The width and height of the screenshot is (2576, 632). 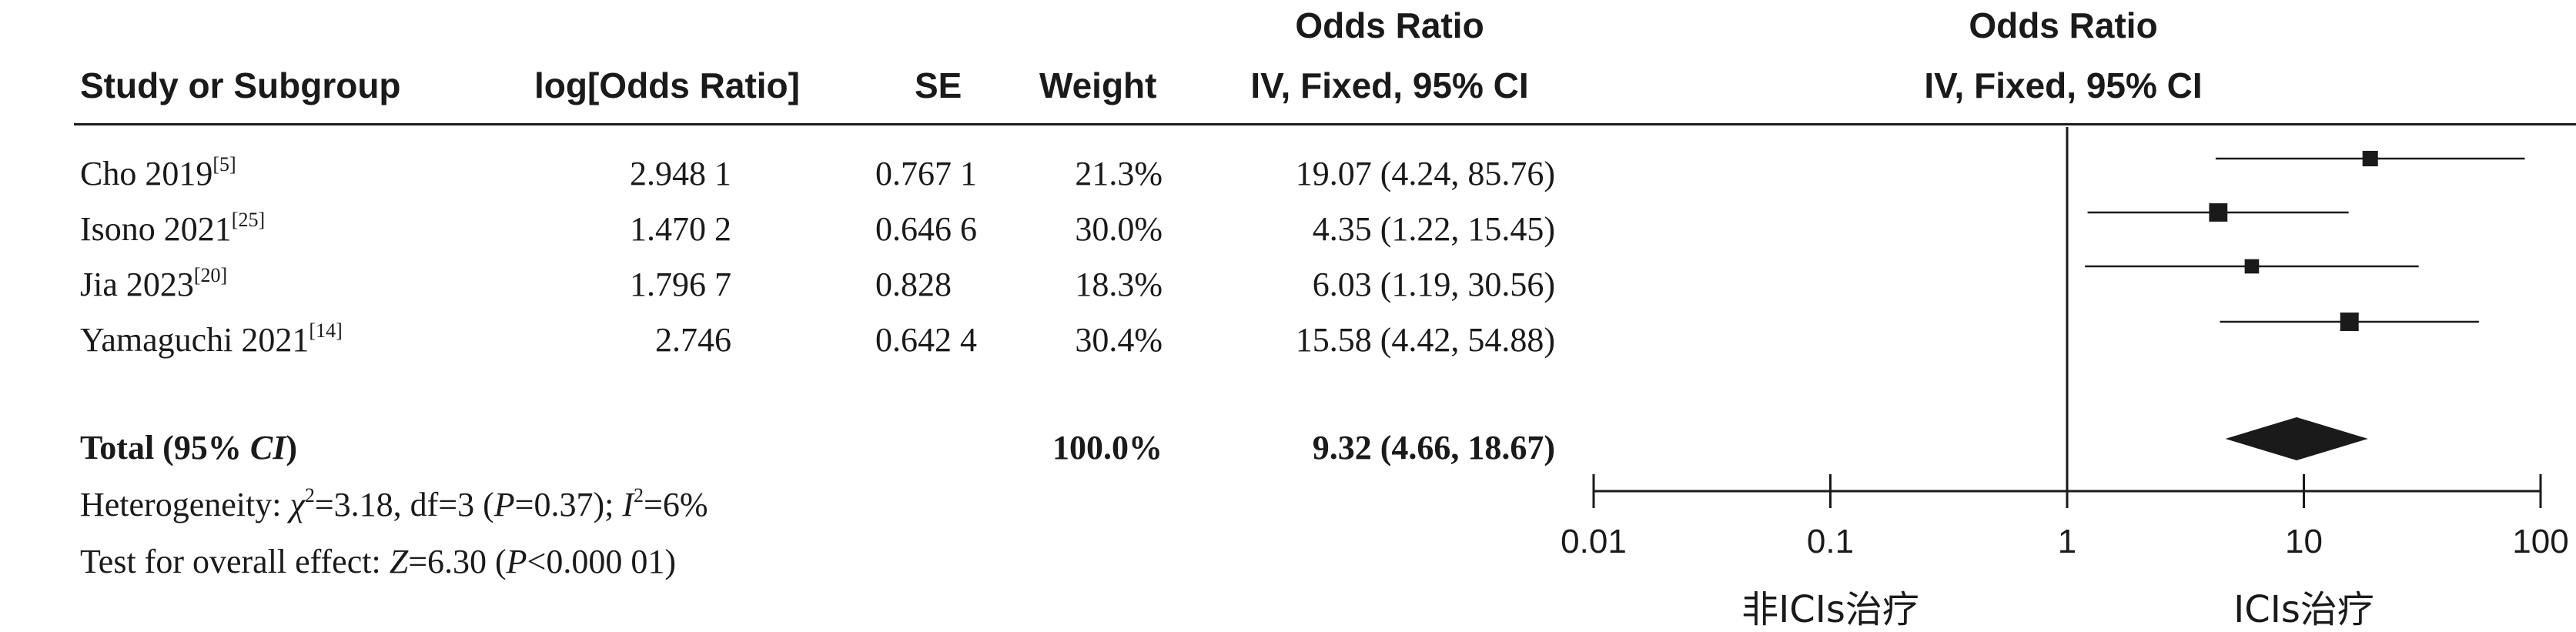 I want to click on study-se: 0.646 6, so click(x=926, y=229).